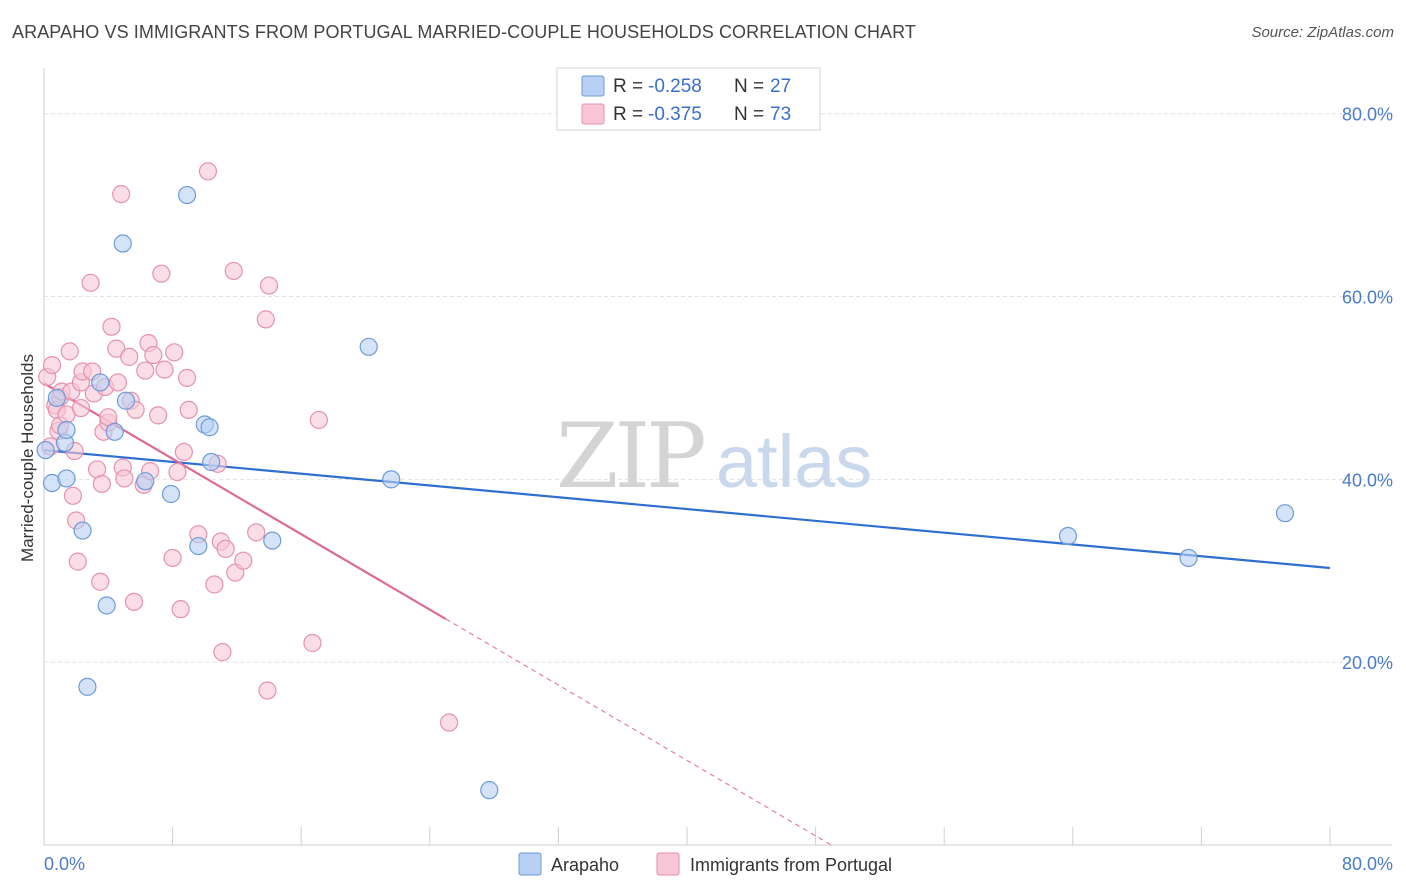  What do you see at coordinates (593, 114) in the screenshot?
I see `legend-swatch-portugal` at bounding box center [593, 114].